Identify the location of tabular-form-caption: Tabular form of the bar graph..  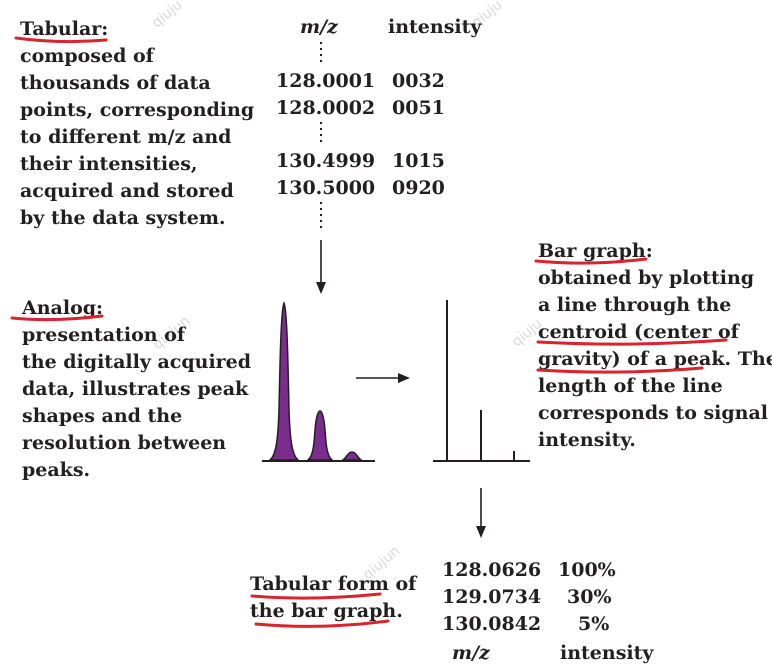
(333, 598).